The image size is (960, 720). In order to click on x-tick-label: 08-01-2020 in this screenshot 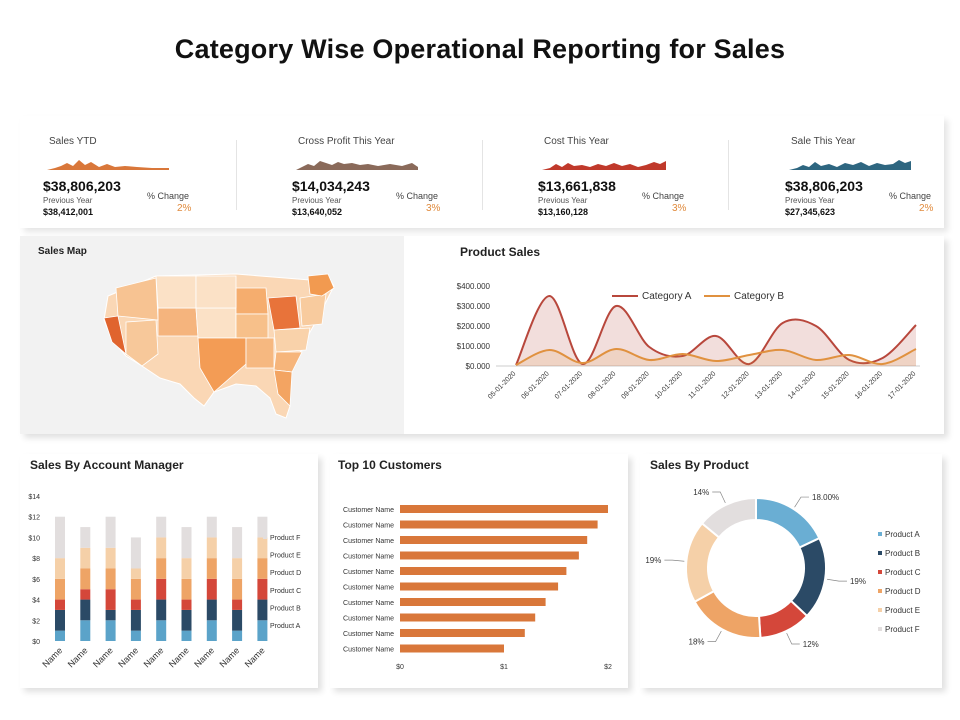, I will do `click(602, 385)`.